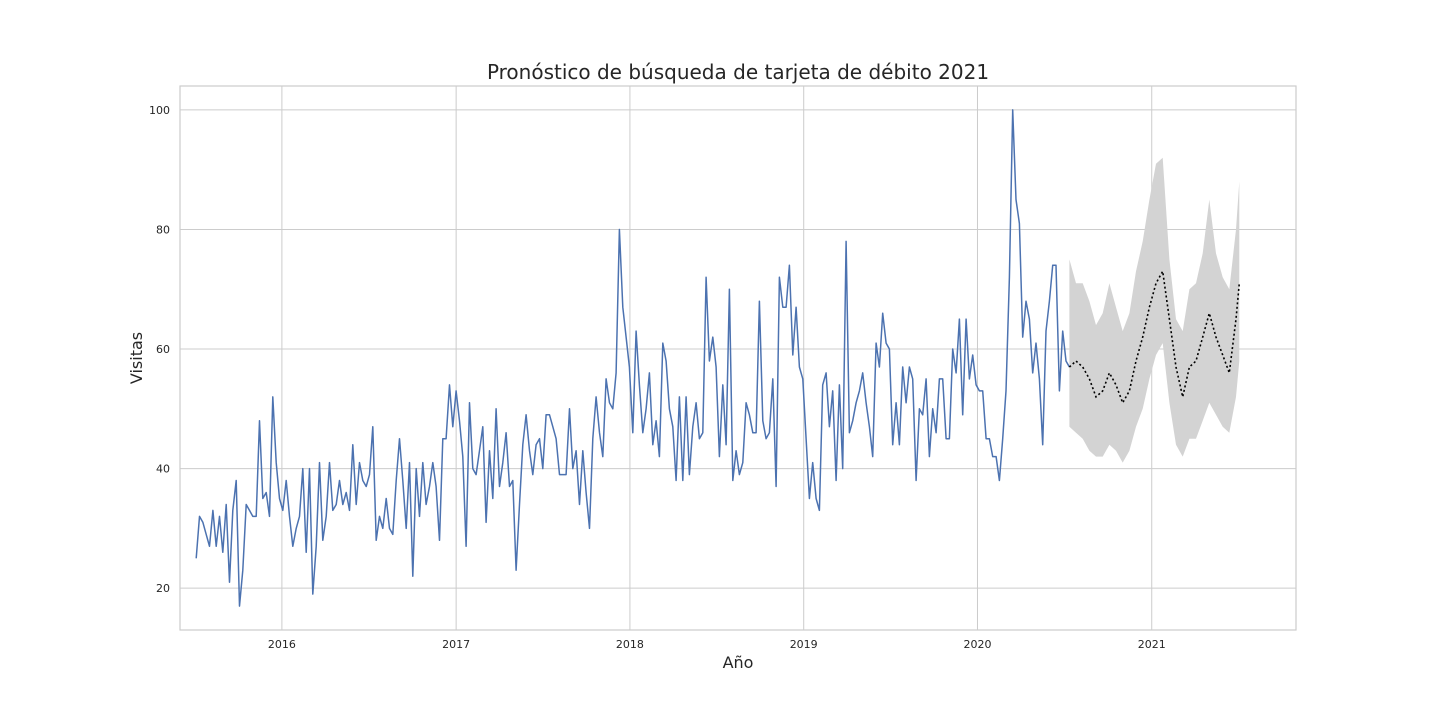 The height and width of the screenshot is (720, 1440). I want to click on x-tick-label: 2019, so click(804, 644).